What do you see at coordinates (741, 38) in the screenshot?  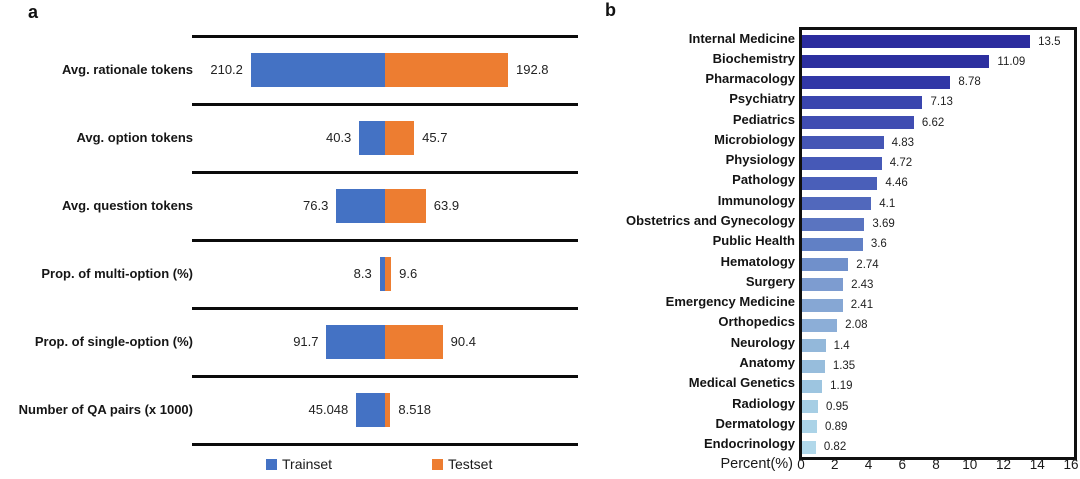 I see `specialty-category-label: Internal Medicine` at bounding box center [741, 38].